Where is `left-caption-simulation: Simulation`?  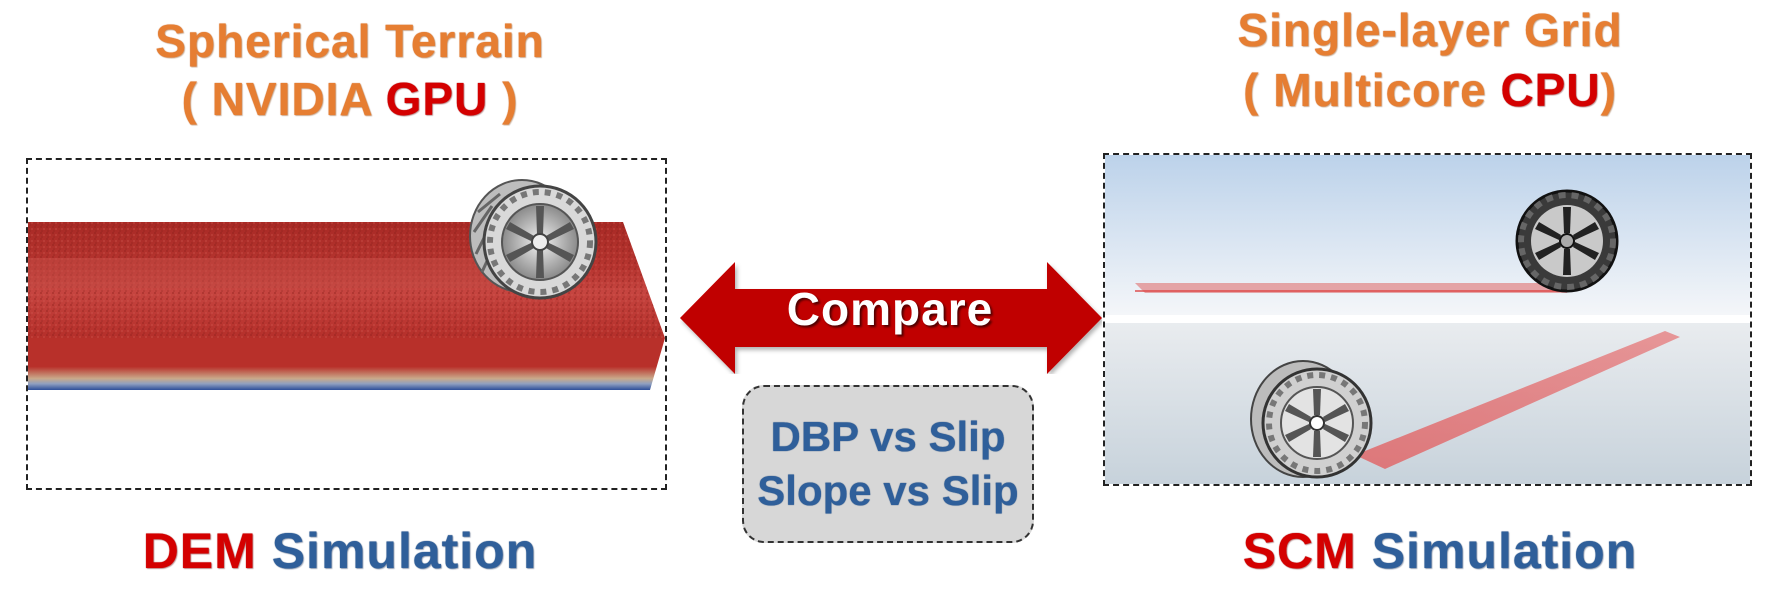 left-caption-simulation: Simulation is located at coordinates (397, 551).